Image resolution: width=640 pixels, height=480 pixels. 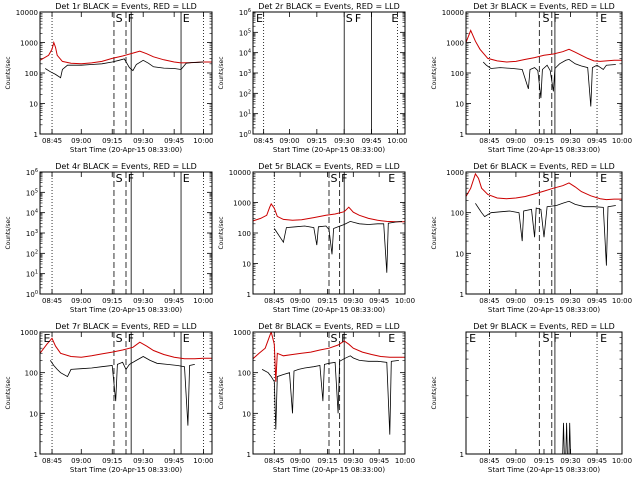 What do you see at coordinates (329, 6) in the screenshot?
I see `chart-title: Det 2r BLACK = Events, RED = LLD` at bounding box center [329, 6].